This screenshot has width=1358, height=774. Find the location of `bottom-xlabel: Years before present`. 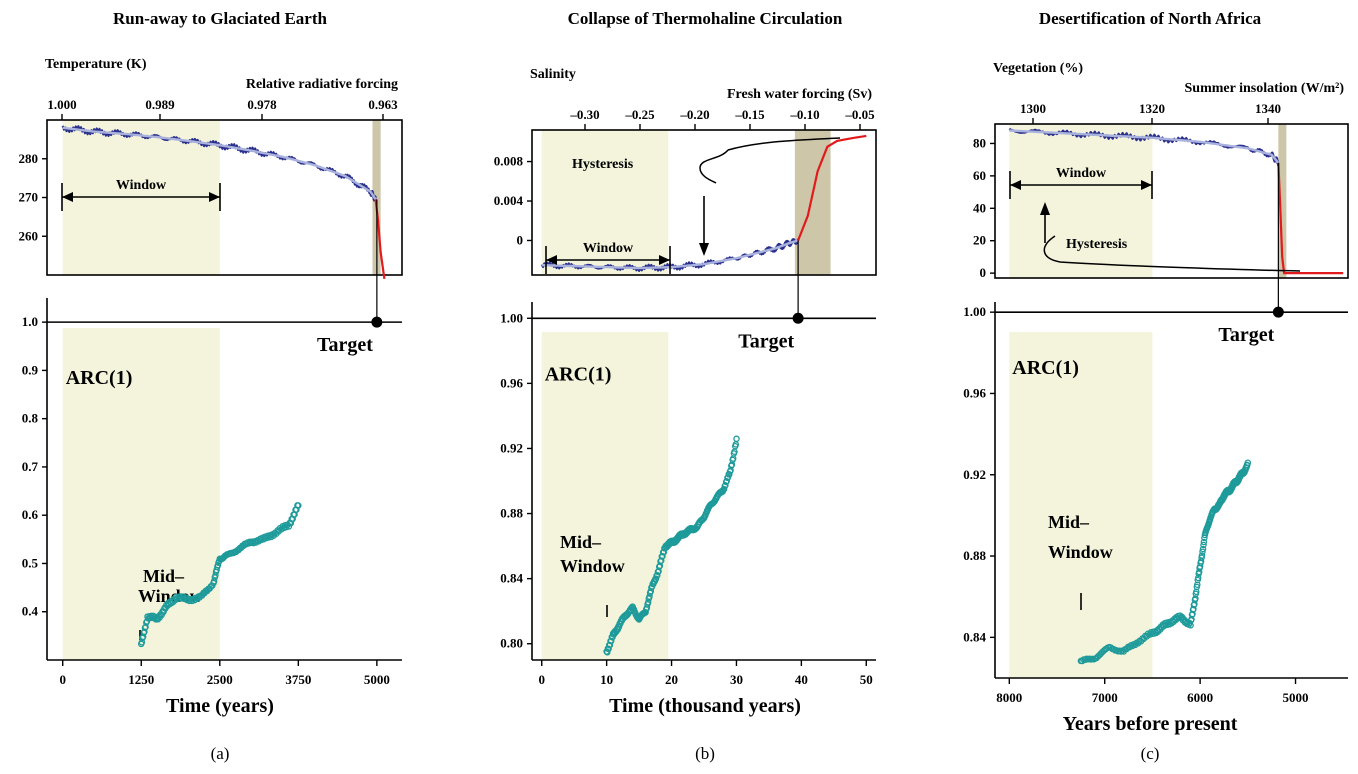

bottom-xlabel: Years before present is located at coordinates (1150, 724).